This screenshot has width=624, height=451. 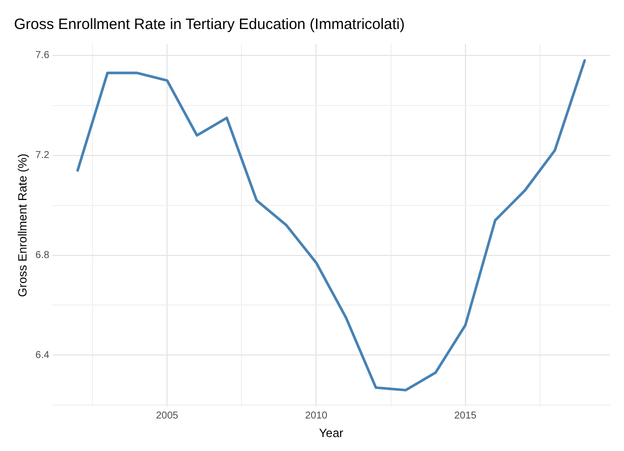 I want to click on y-axis-title: Gross Enrollment Rate (%), so click(x=23, y=225).